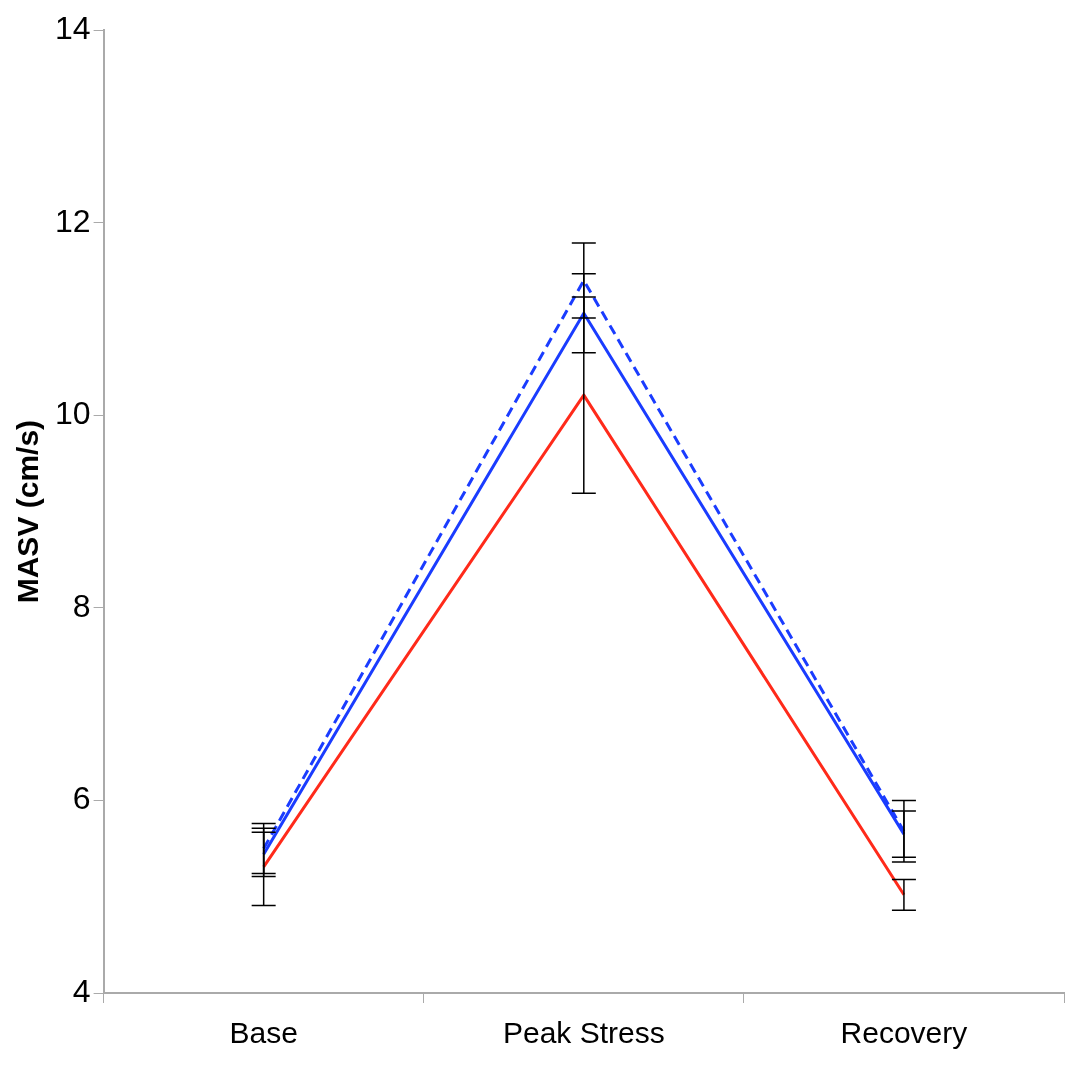 The width and height of the screenshot is (1078, 1075). I want to click on y-tick-label: 4, so click(81, 990).